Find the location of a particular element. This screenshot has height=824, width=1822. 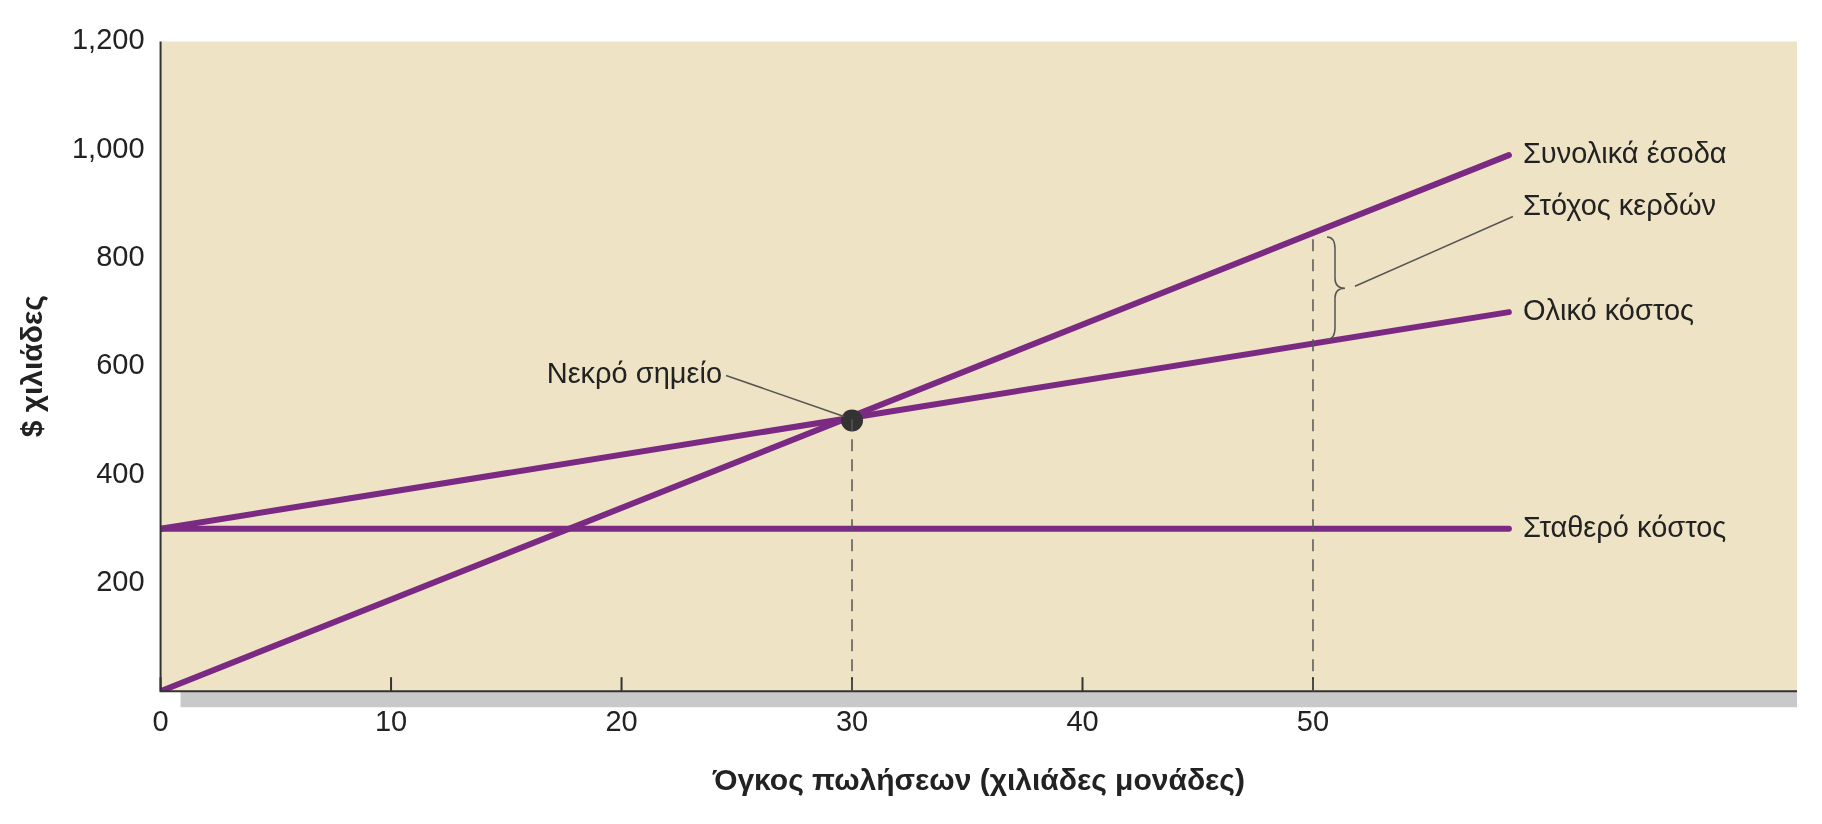

annotation: Στόχος κερδών is located at coordinates (1619, 204).